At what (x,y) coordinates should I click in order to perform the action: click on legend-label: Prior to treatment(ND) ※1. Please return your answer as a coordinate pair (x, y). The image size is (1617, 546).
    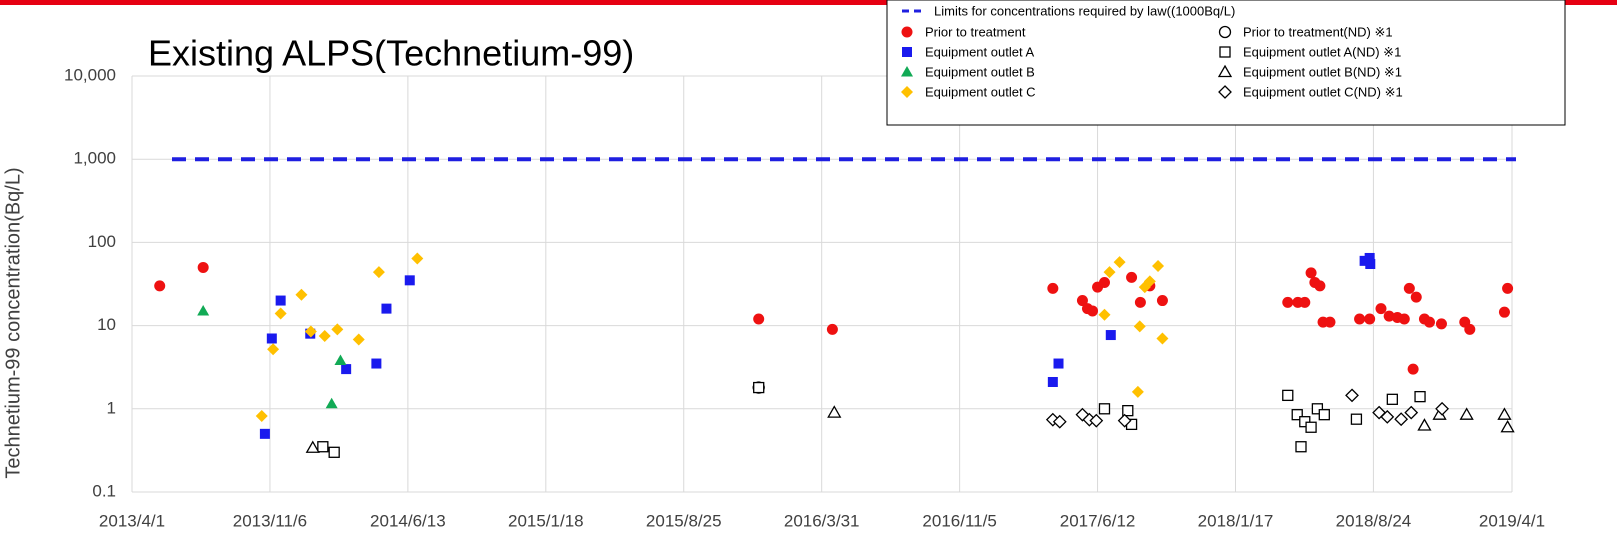
    Looking at the image, I should click on (1318, 31).